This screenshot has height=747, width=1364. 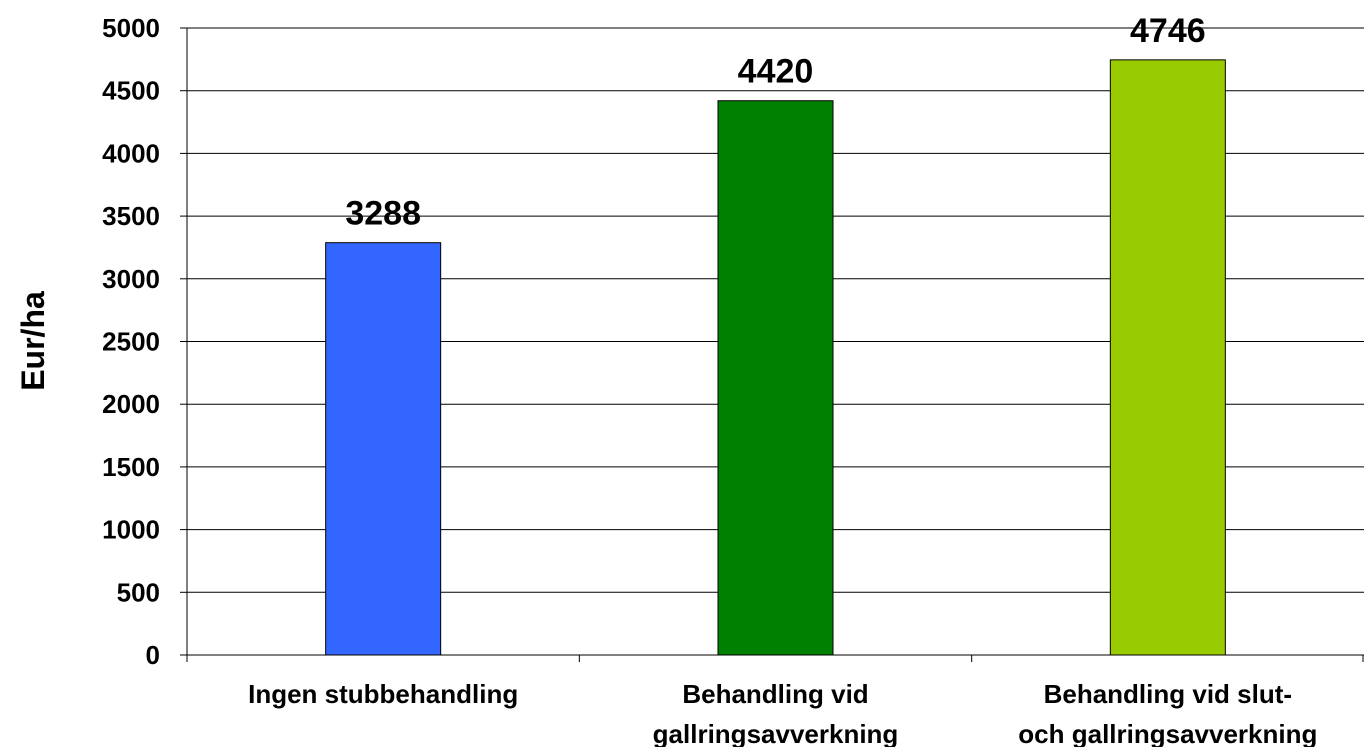 What do you see at coordinates (131, 467) in the screenshot?
I see `y-tick-label: 1500` at bounding box center [131, 467].